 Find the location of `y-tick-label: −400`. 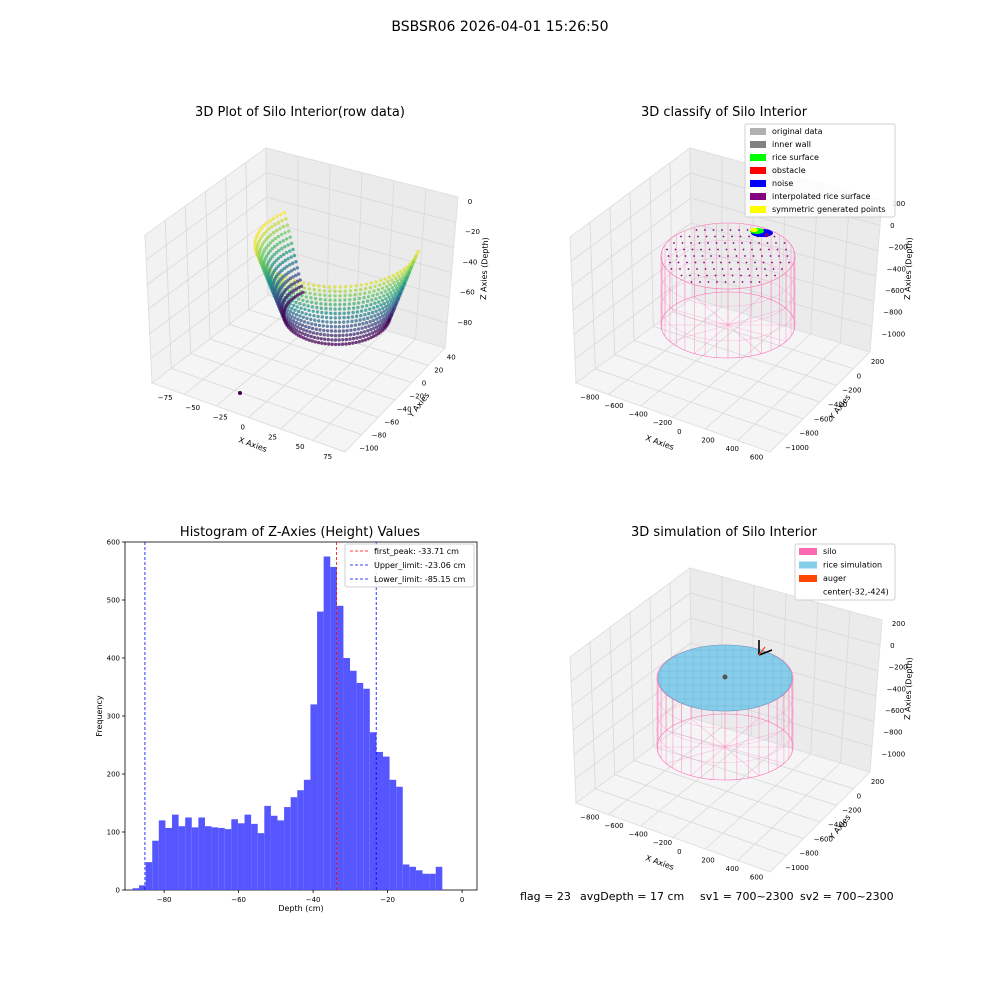

y-tick-label: −400 is located at coordinates (837, 825).